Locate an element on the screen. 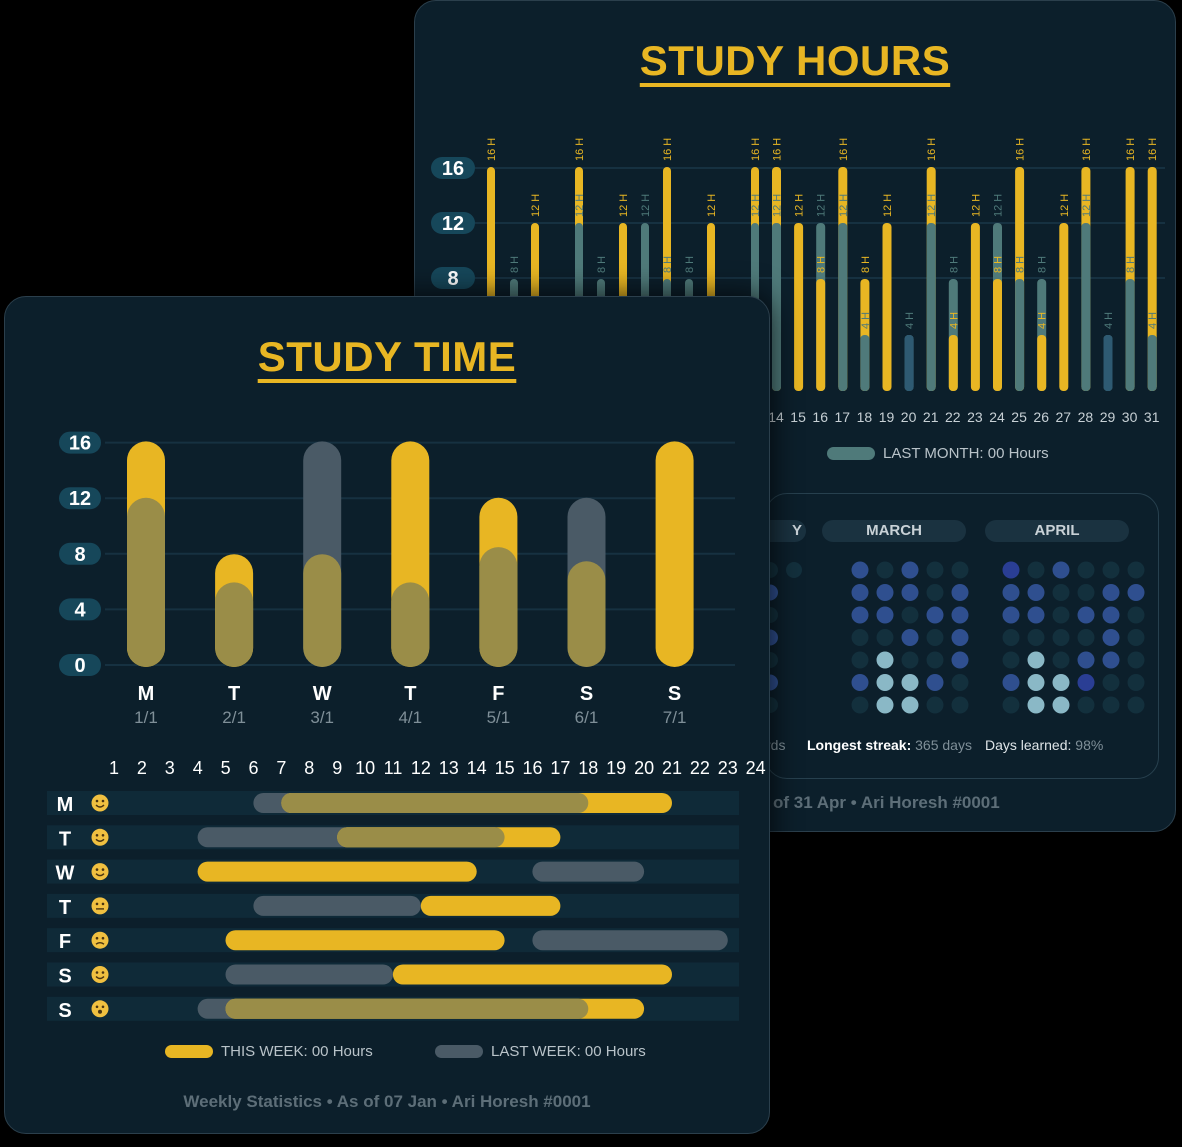 This screenshot has width=1182, height=1147. y-tick-label: 0 is located at coordinates (79, 666).